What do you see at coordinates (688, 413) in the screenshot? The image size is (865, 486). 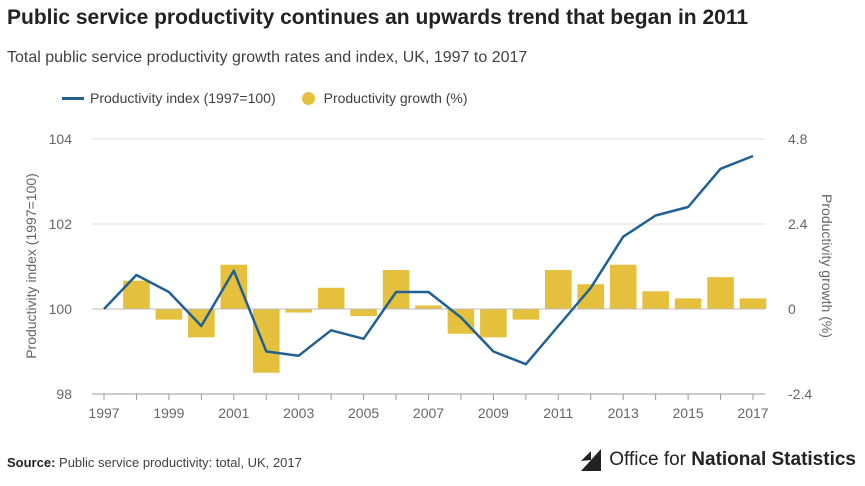 I see `x-tick-label: 2015` at bounding box center [688, 413].